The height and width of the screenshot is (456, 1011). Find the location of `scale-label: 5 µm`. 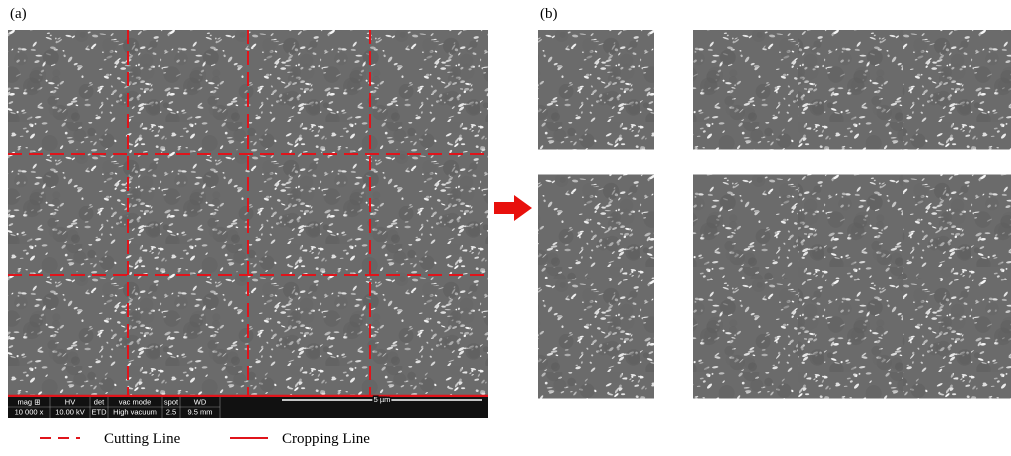

scale-label: 5 µm is located at coordinates (382, 399).